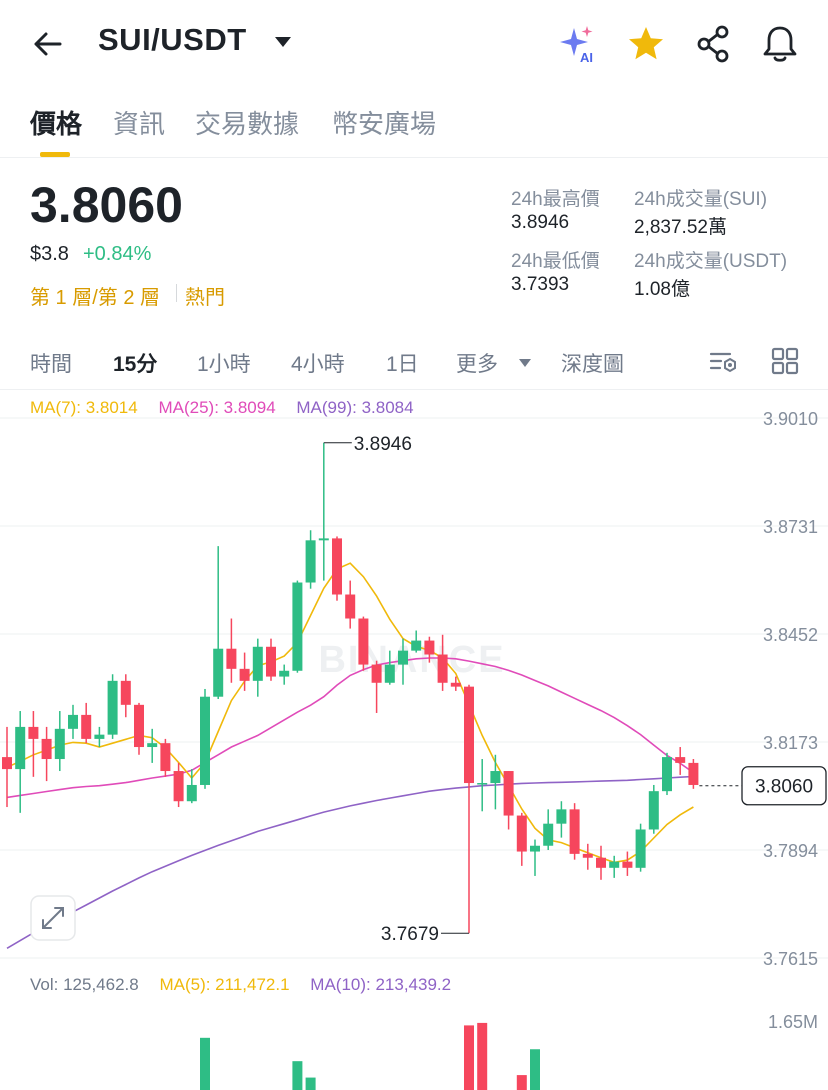 The image size is (828, 1090). What do you see at coordinates (646, 44) in the screenshot?
I see `star-icon` at bounding box center [646, 44].